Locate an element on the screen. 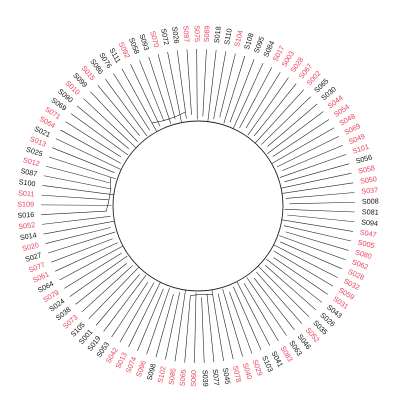  leaf-label: S005 is located at coordinates (366, 244).